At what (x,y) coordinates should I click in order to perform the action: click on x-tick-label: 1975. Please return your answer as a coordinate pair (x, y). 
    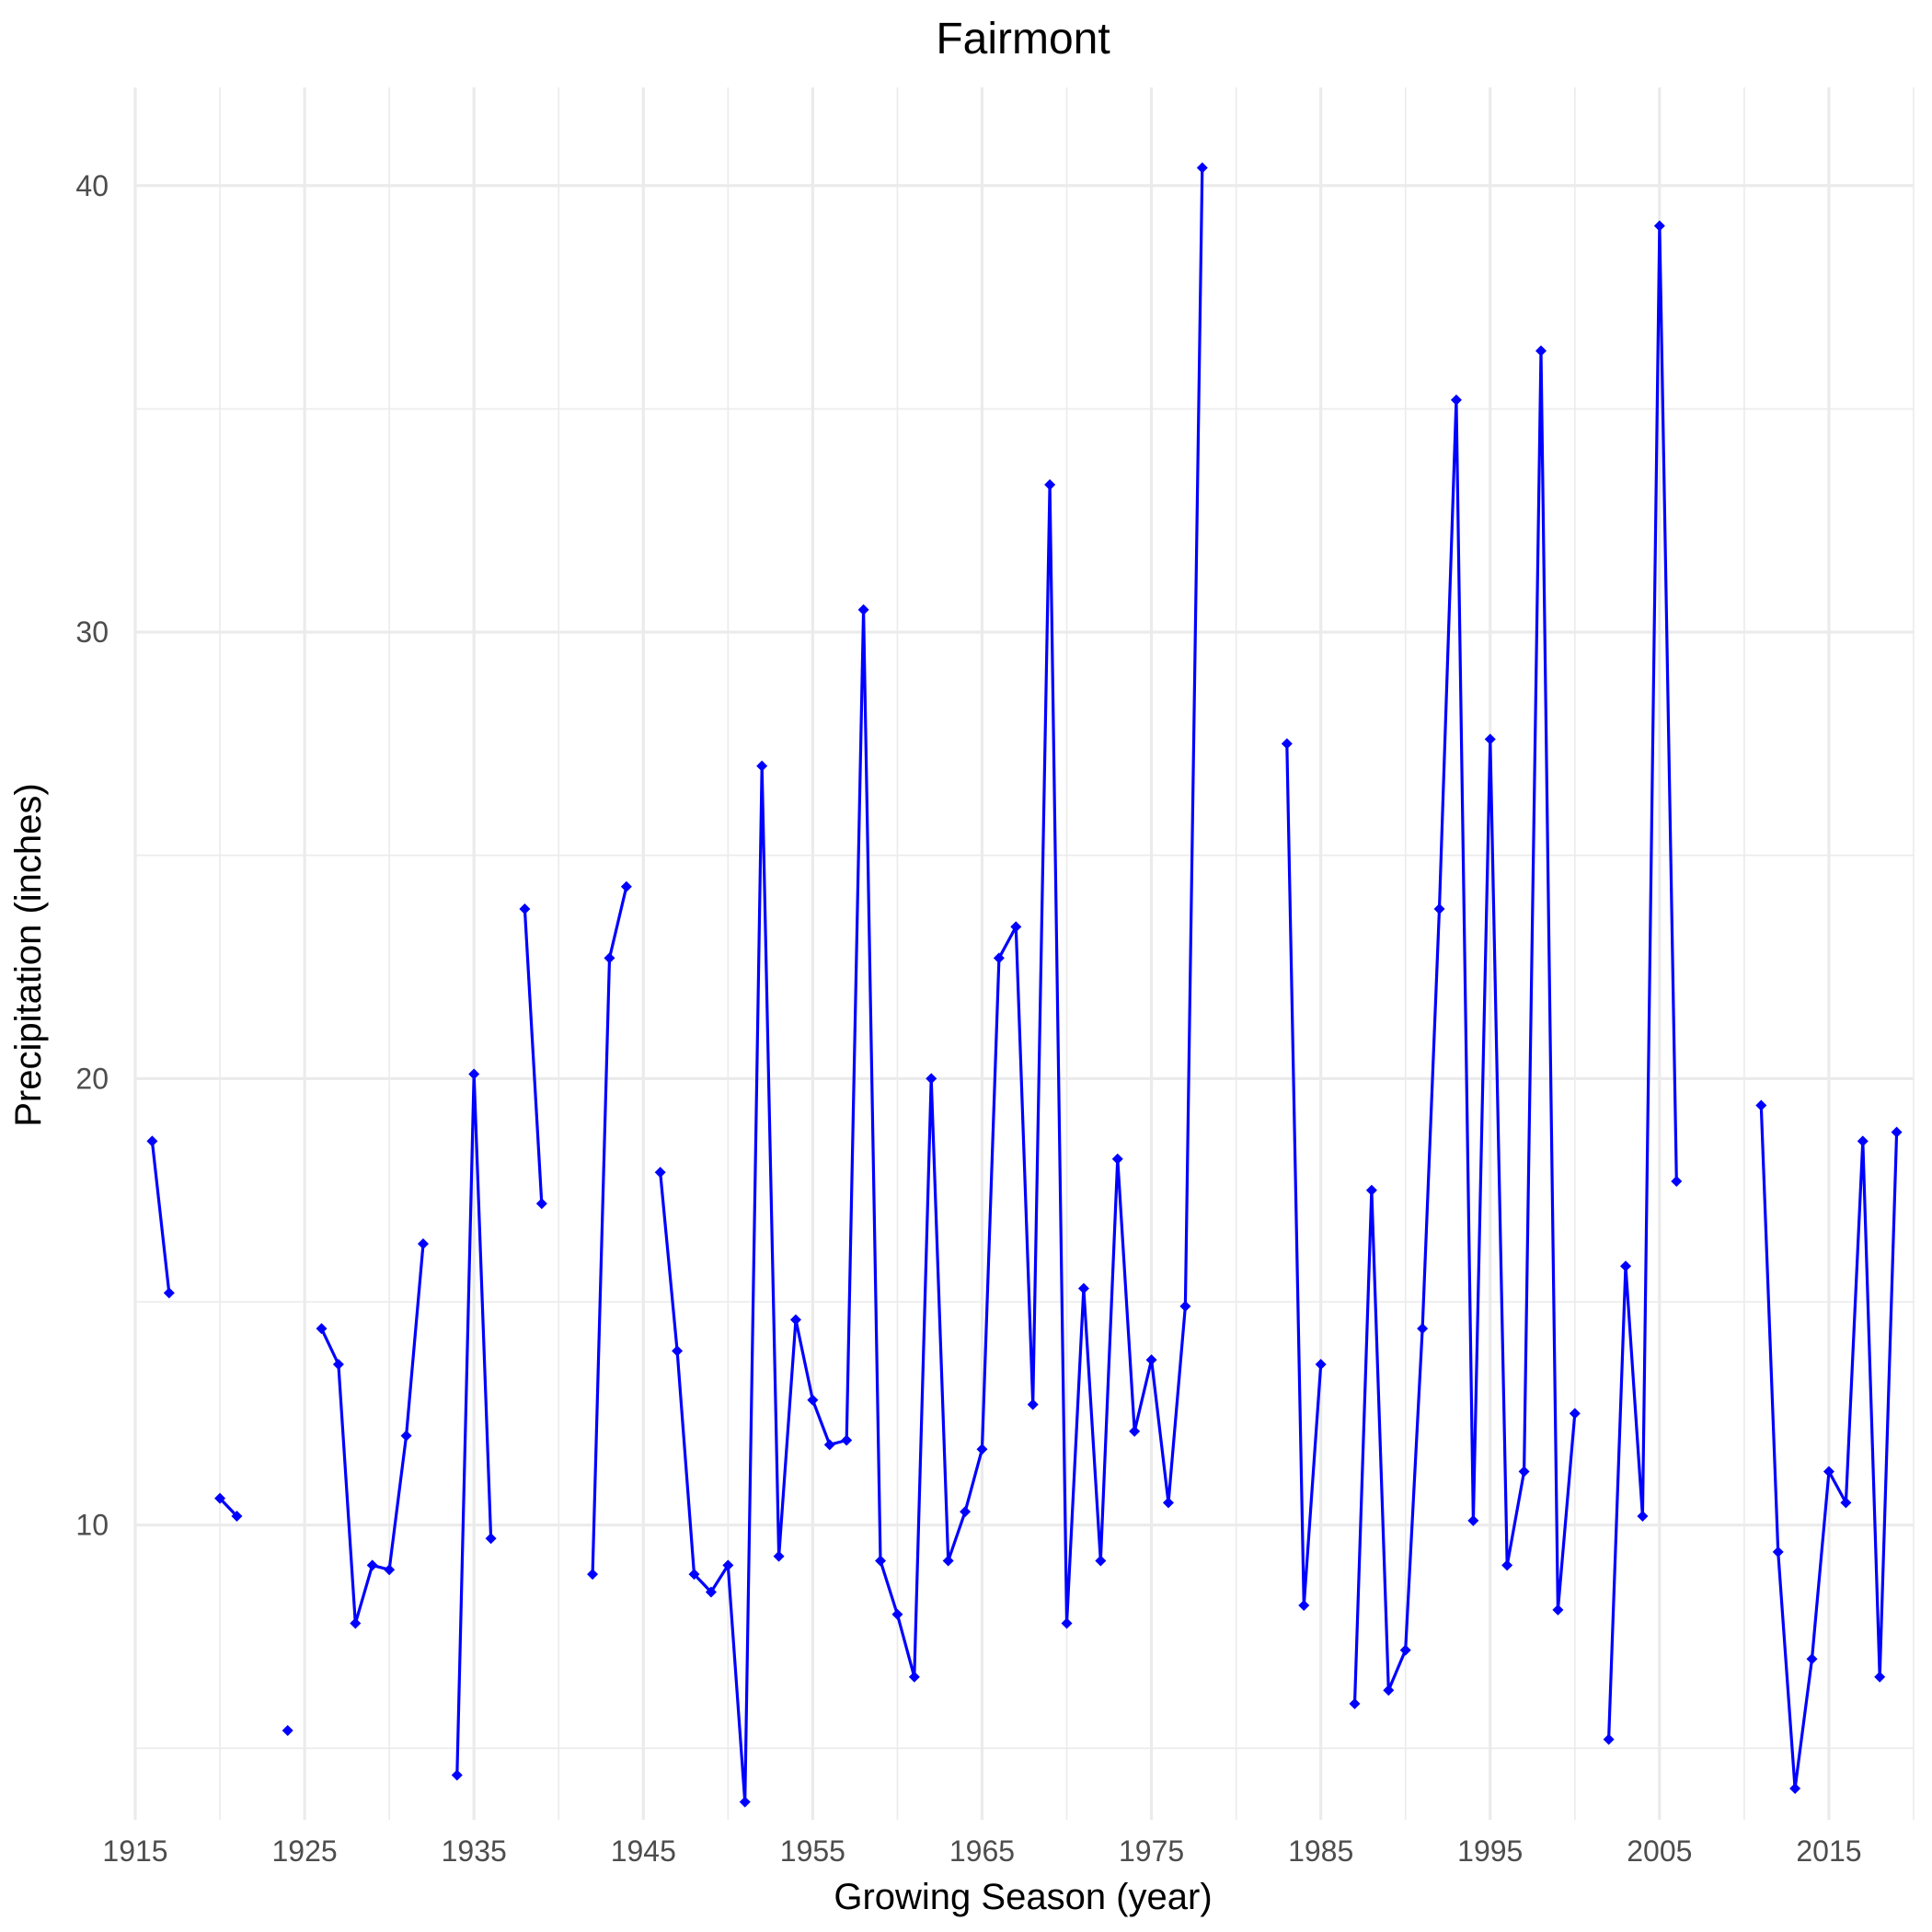
    Looking at the image, I should click on (1151, 1851).